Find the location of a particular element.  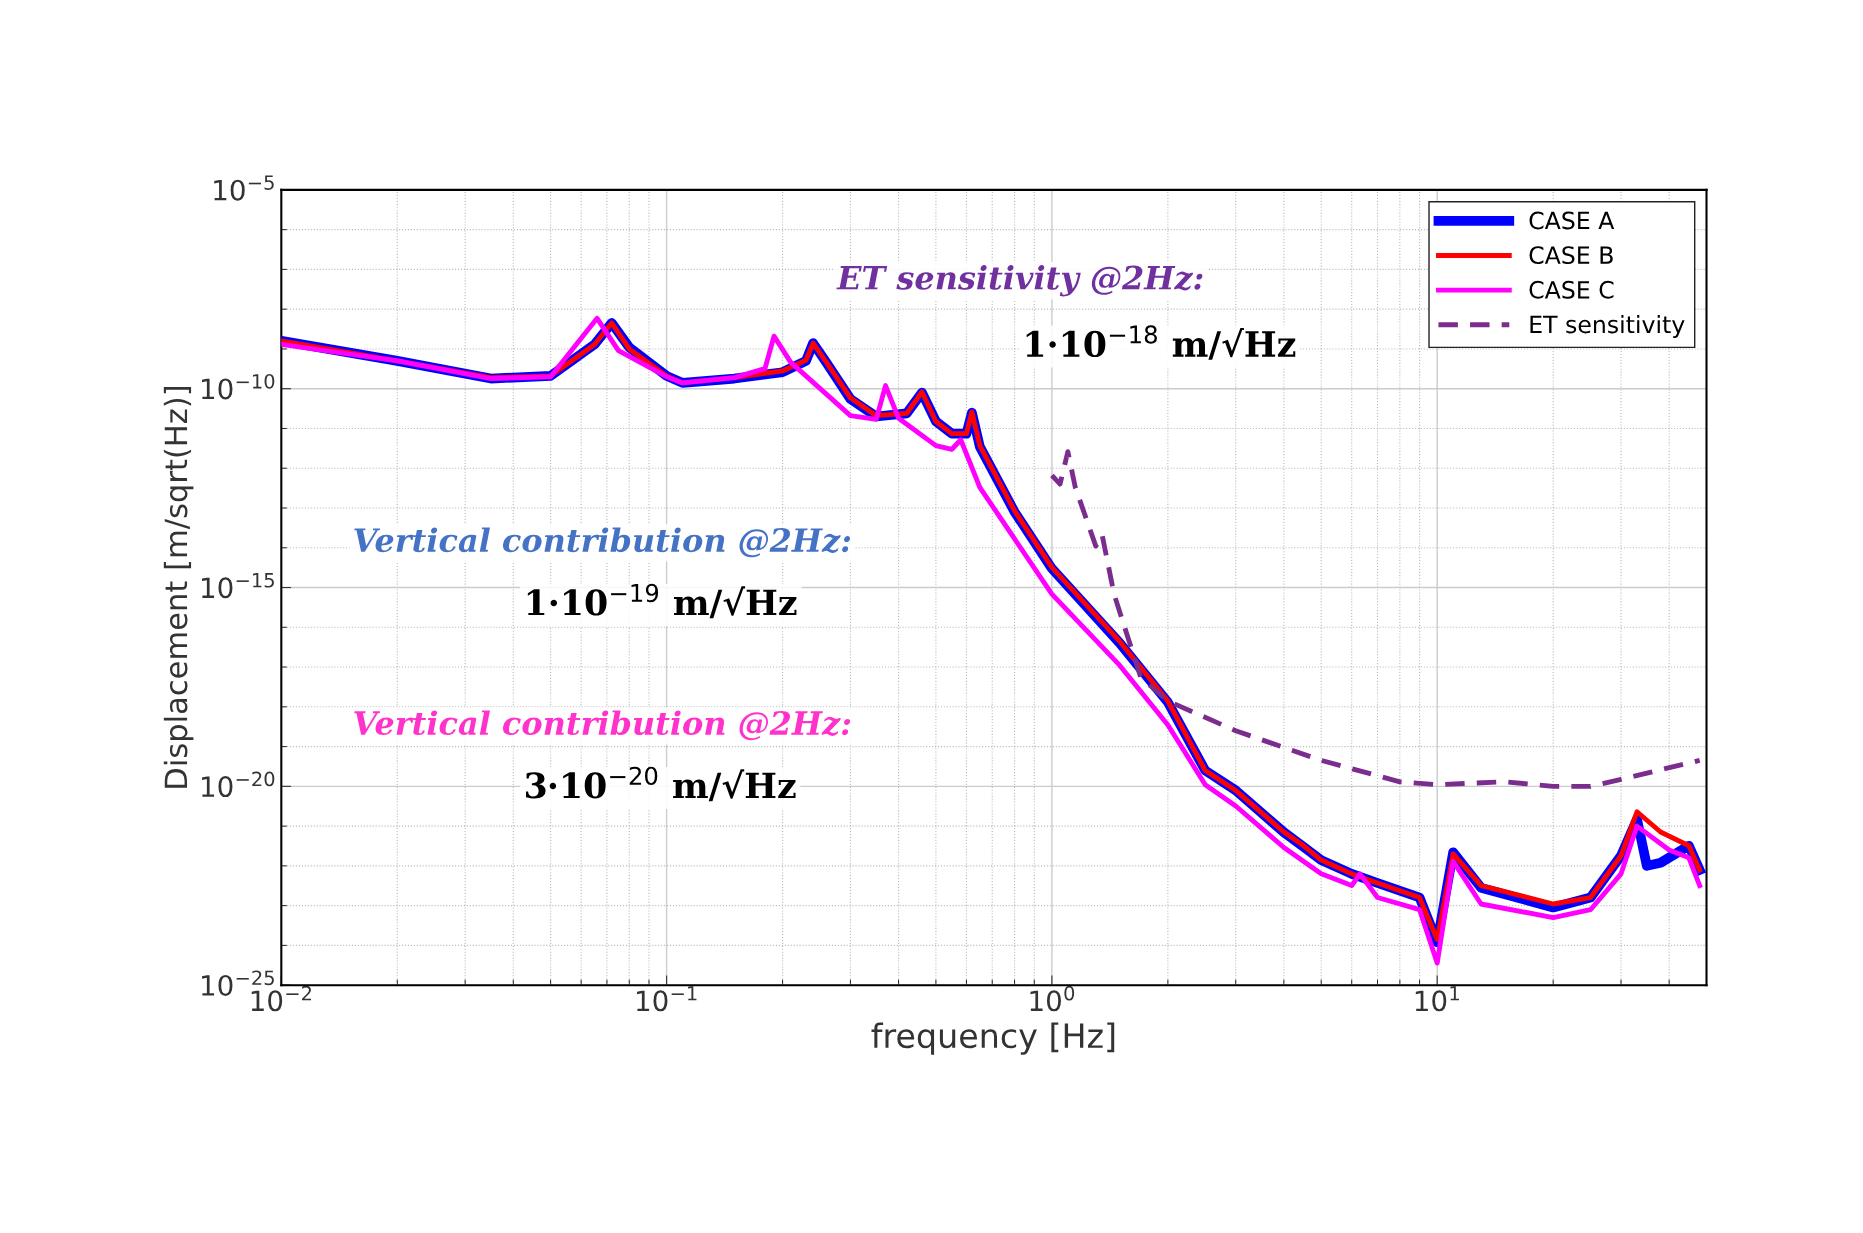

legend-label: ET sensitivity is located at coordinates (1607, 326).